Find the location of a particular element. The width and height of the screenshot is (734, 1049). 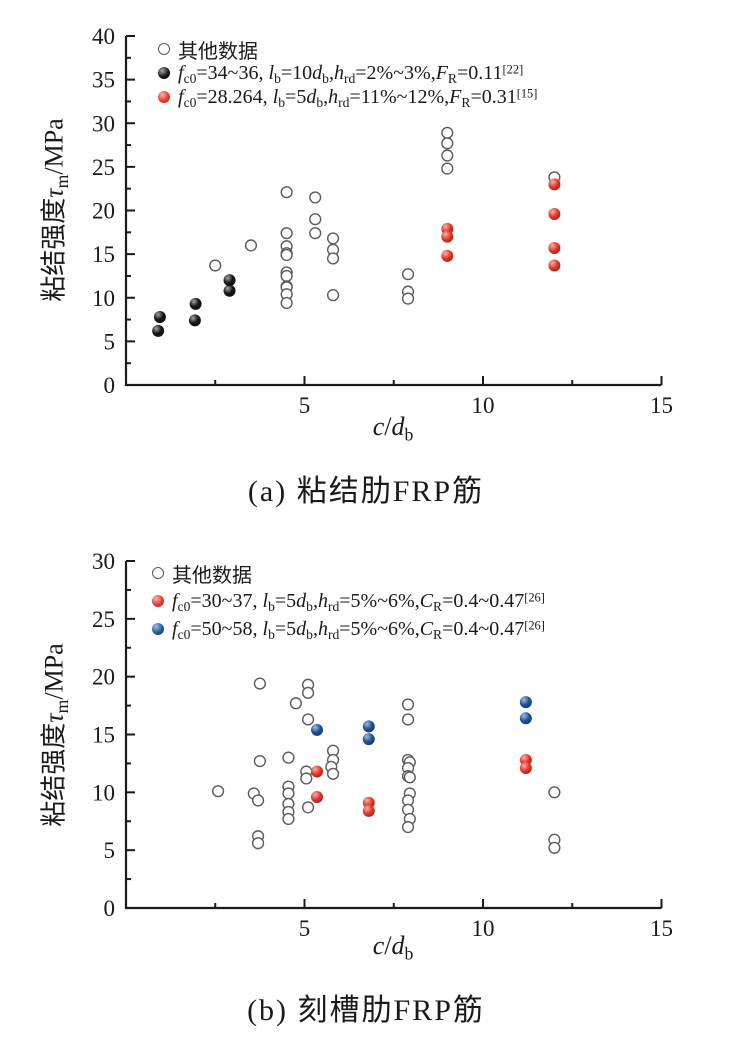

x-axis-label-a: c/db is located at coordinates (393, 428).